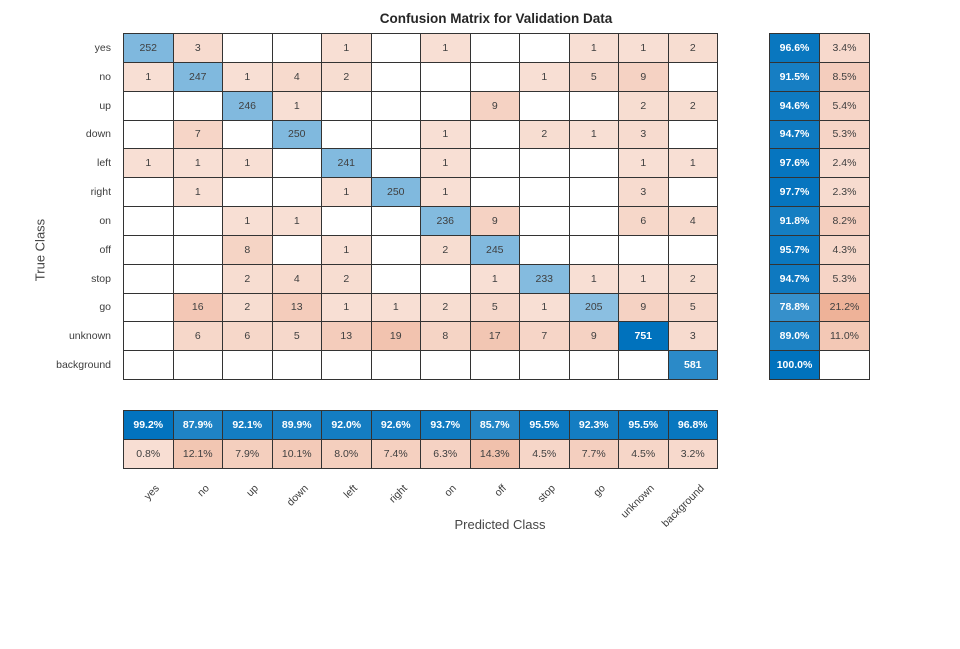  What do you see at coordinates (247, 454) in the screenshot?
I see `col-summary-cell-error: 7.9%` at bounding box center [247, 454].